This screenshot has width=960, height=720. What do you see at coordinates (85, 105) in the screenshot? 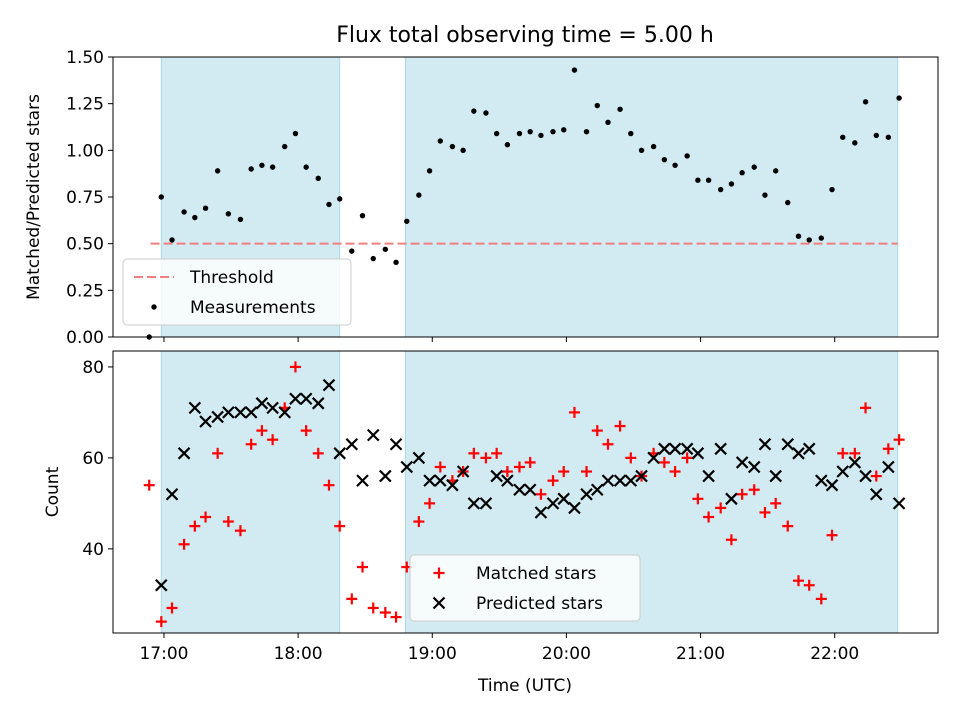
I see `y-tick-label: 1.25` at bounding box center [85, 105].